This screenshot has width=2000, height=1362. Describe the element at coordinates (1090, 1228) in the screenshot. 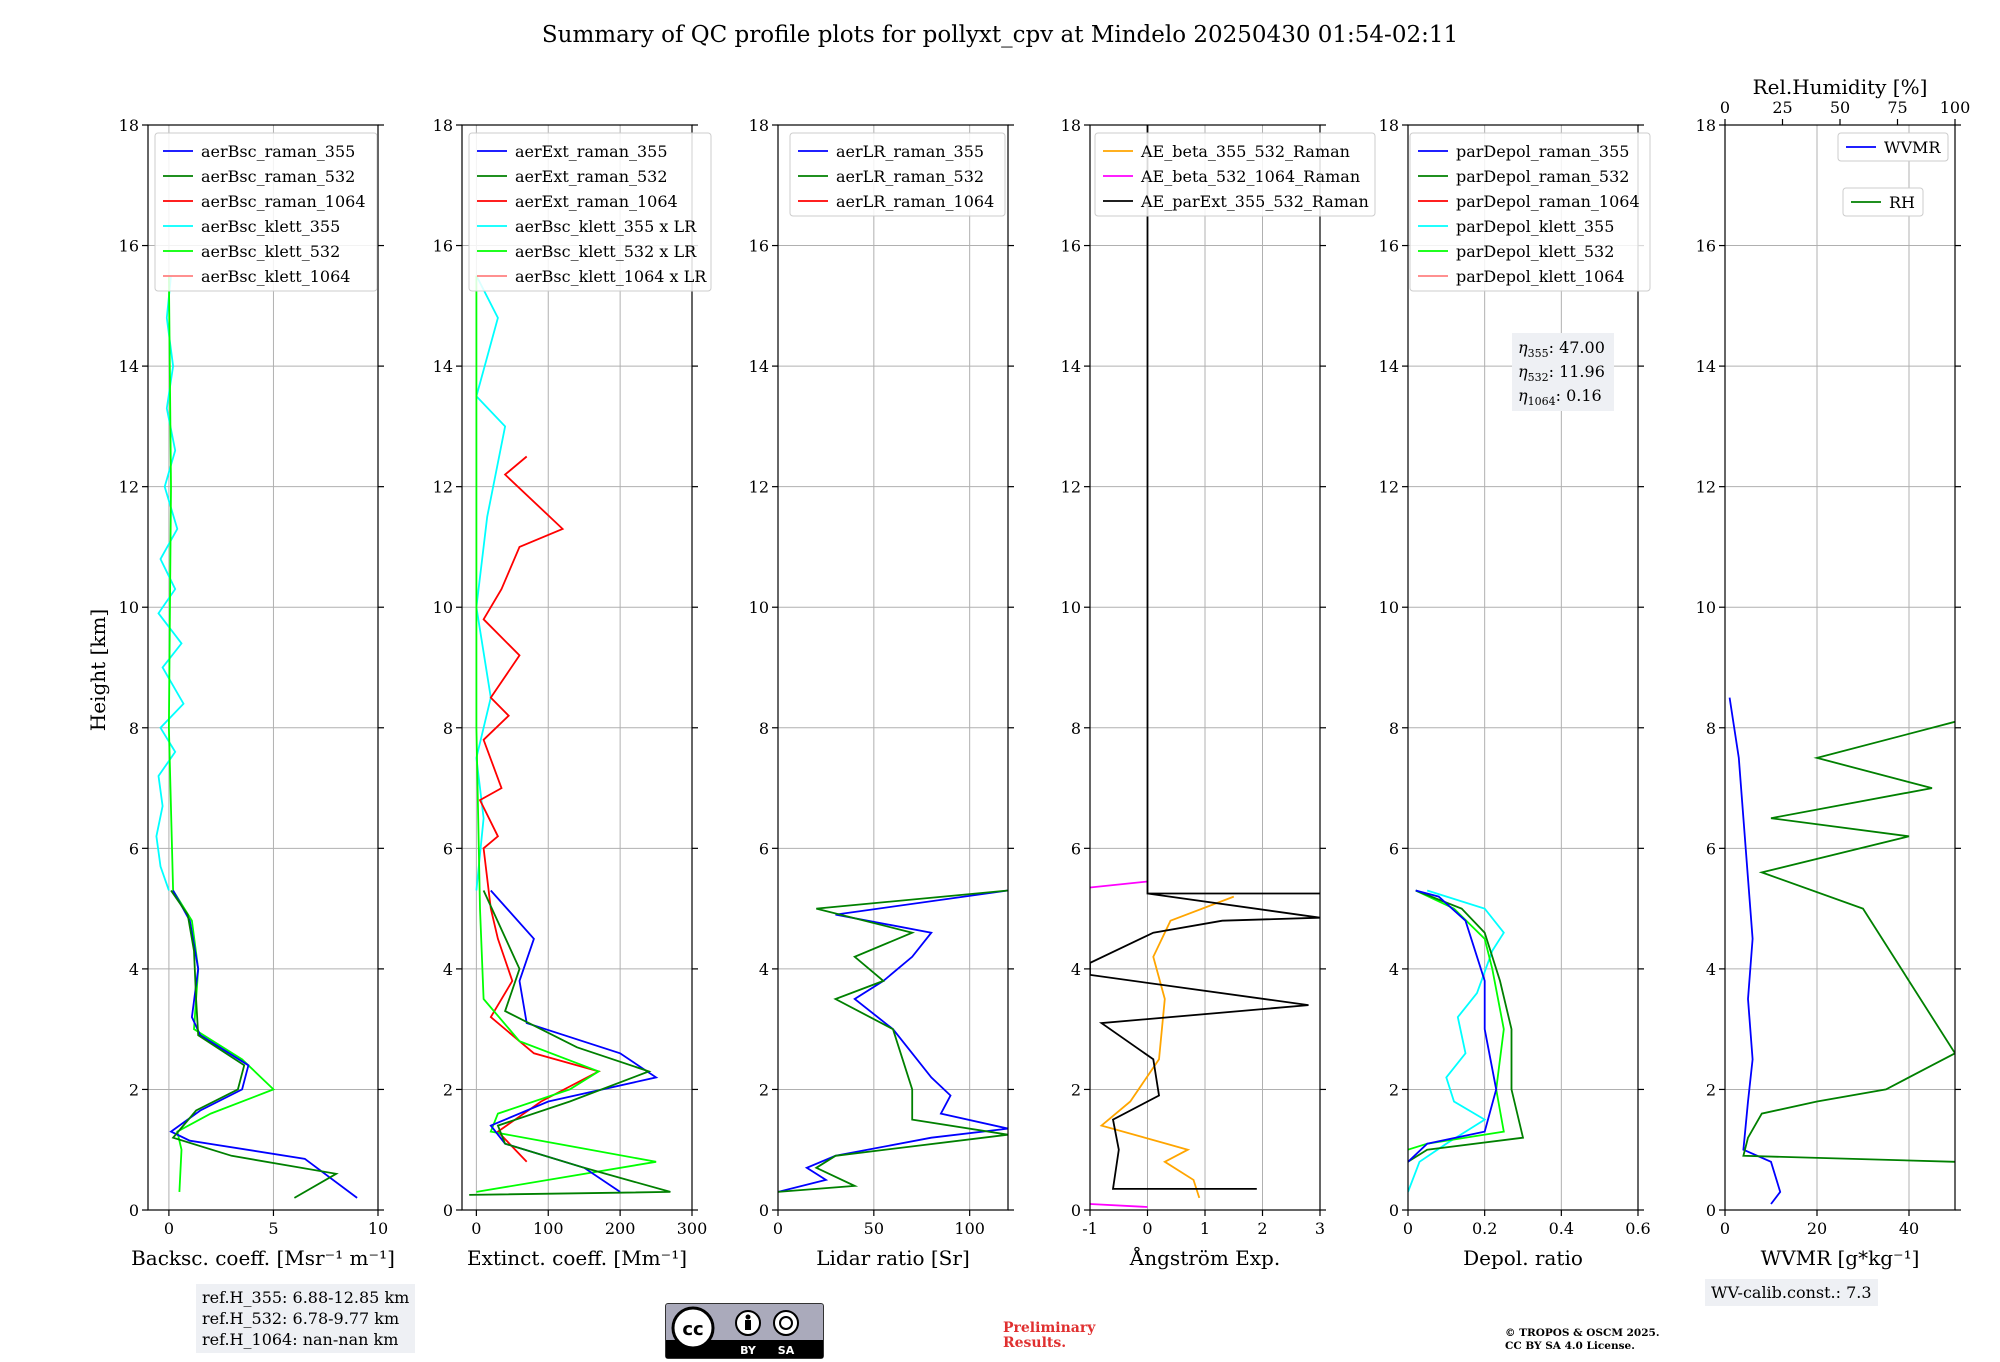

I see `x-tick-label: -1` at that location.